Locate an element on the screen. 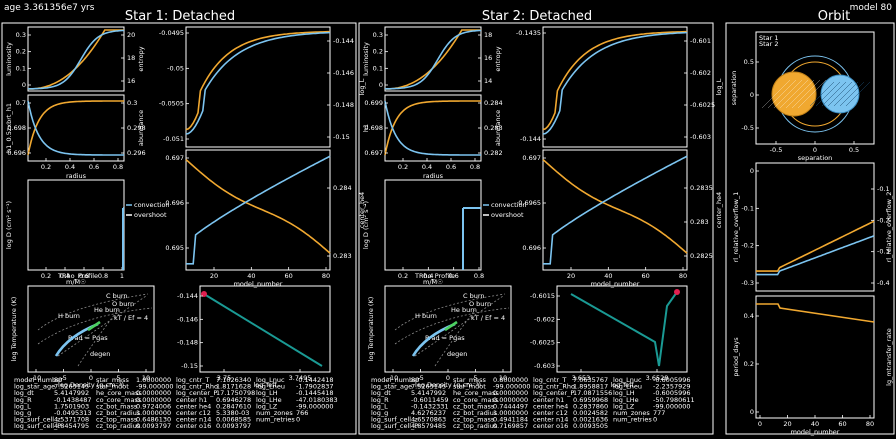 This screenshot has height=439, width=896. trho-burning-segment is located at coordinates (94, 326).